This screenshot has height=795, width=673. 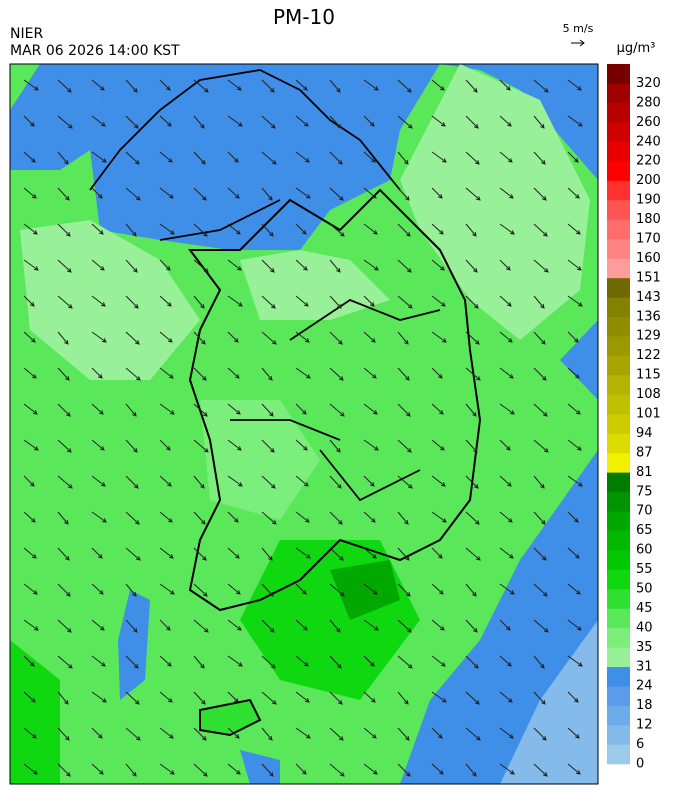 I want to click on wind-scale-arrow, so click(x=578, y=43).